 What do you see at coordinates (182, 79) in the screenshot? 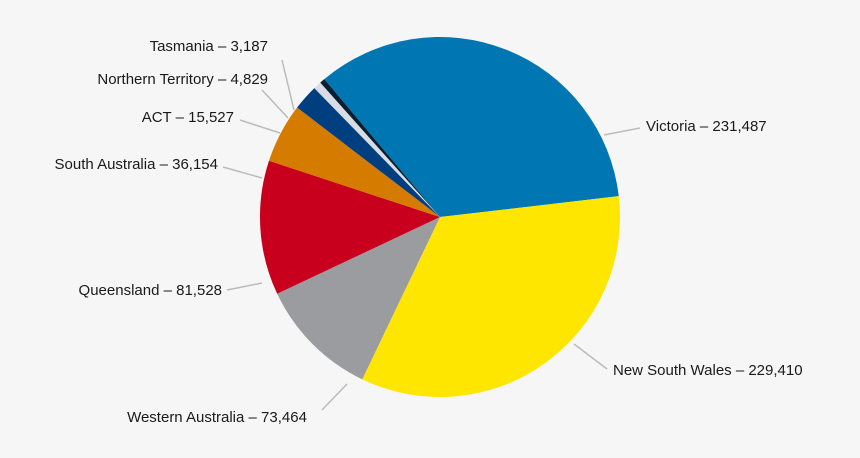
I see `slice-label: Northern Territory – 4,829` at bounding box center [182, 79].